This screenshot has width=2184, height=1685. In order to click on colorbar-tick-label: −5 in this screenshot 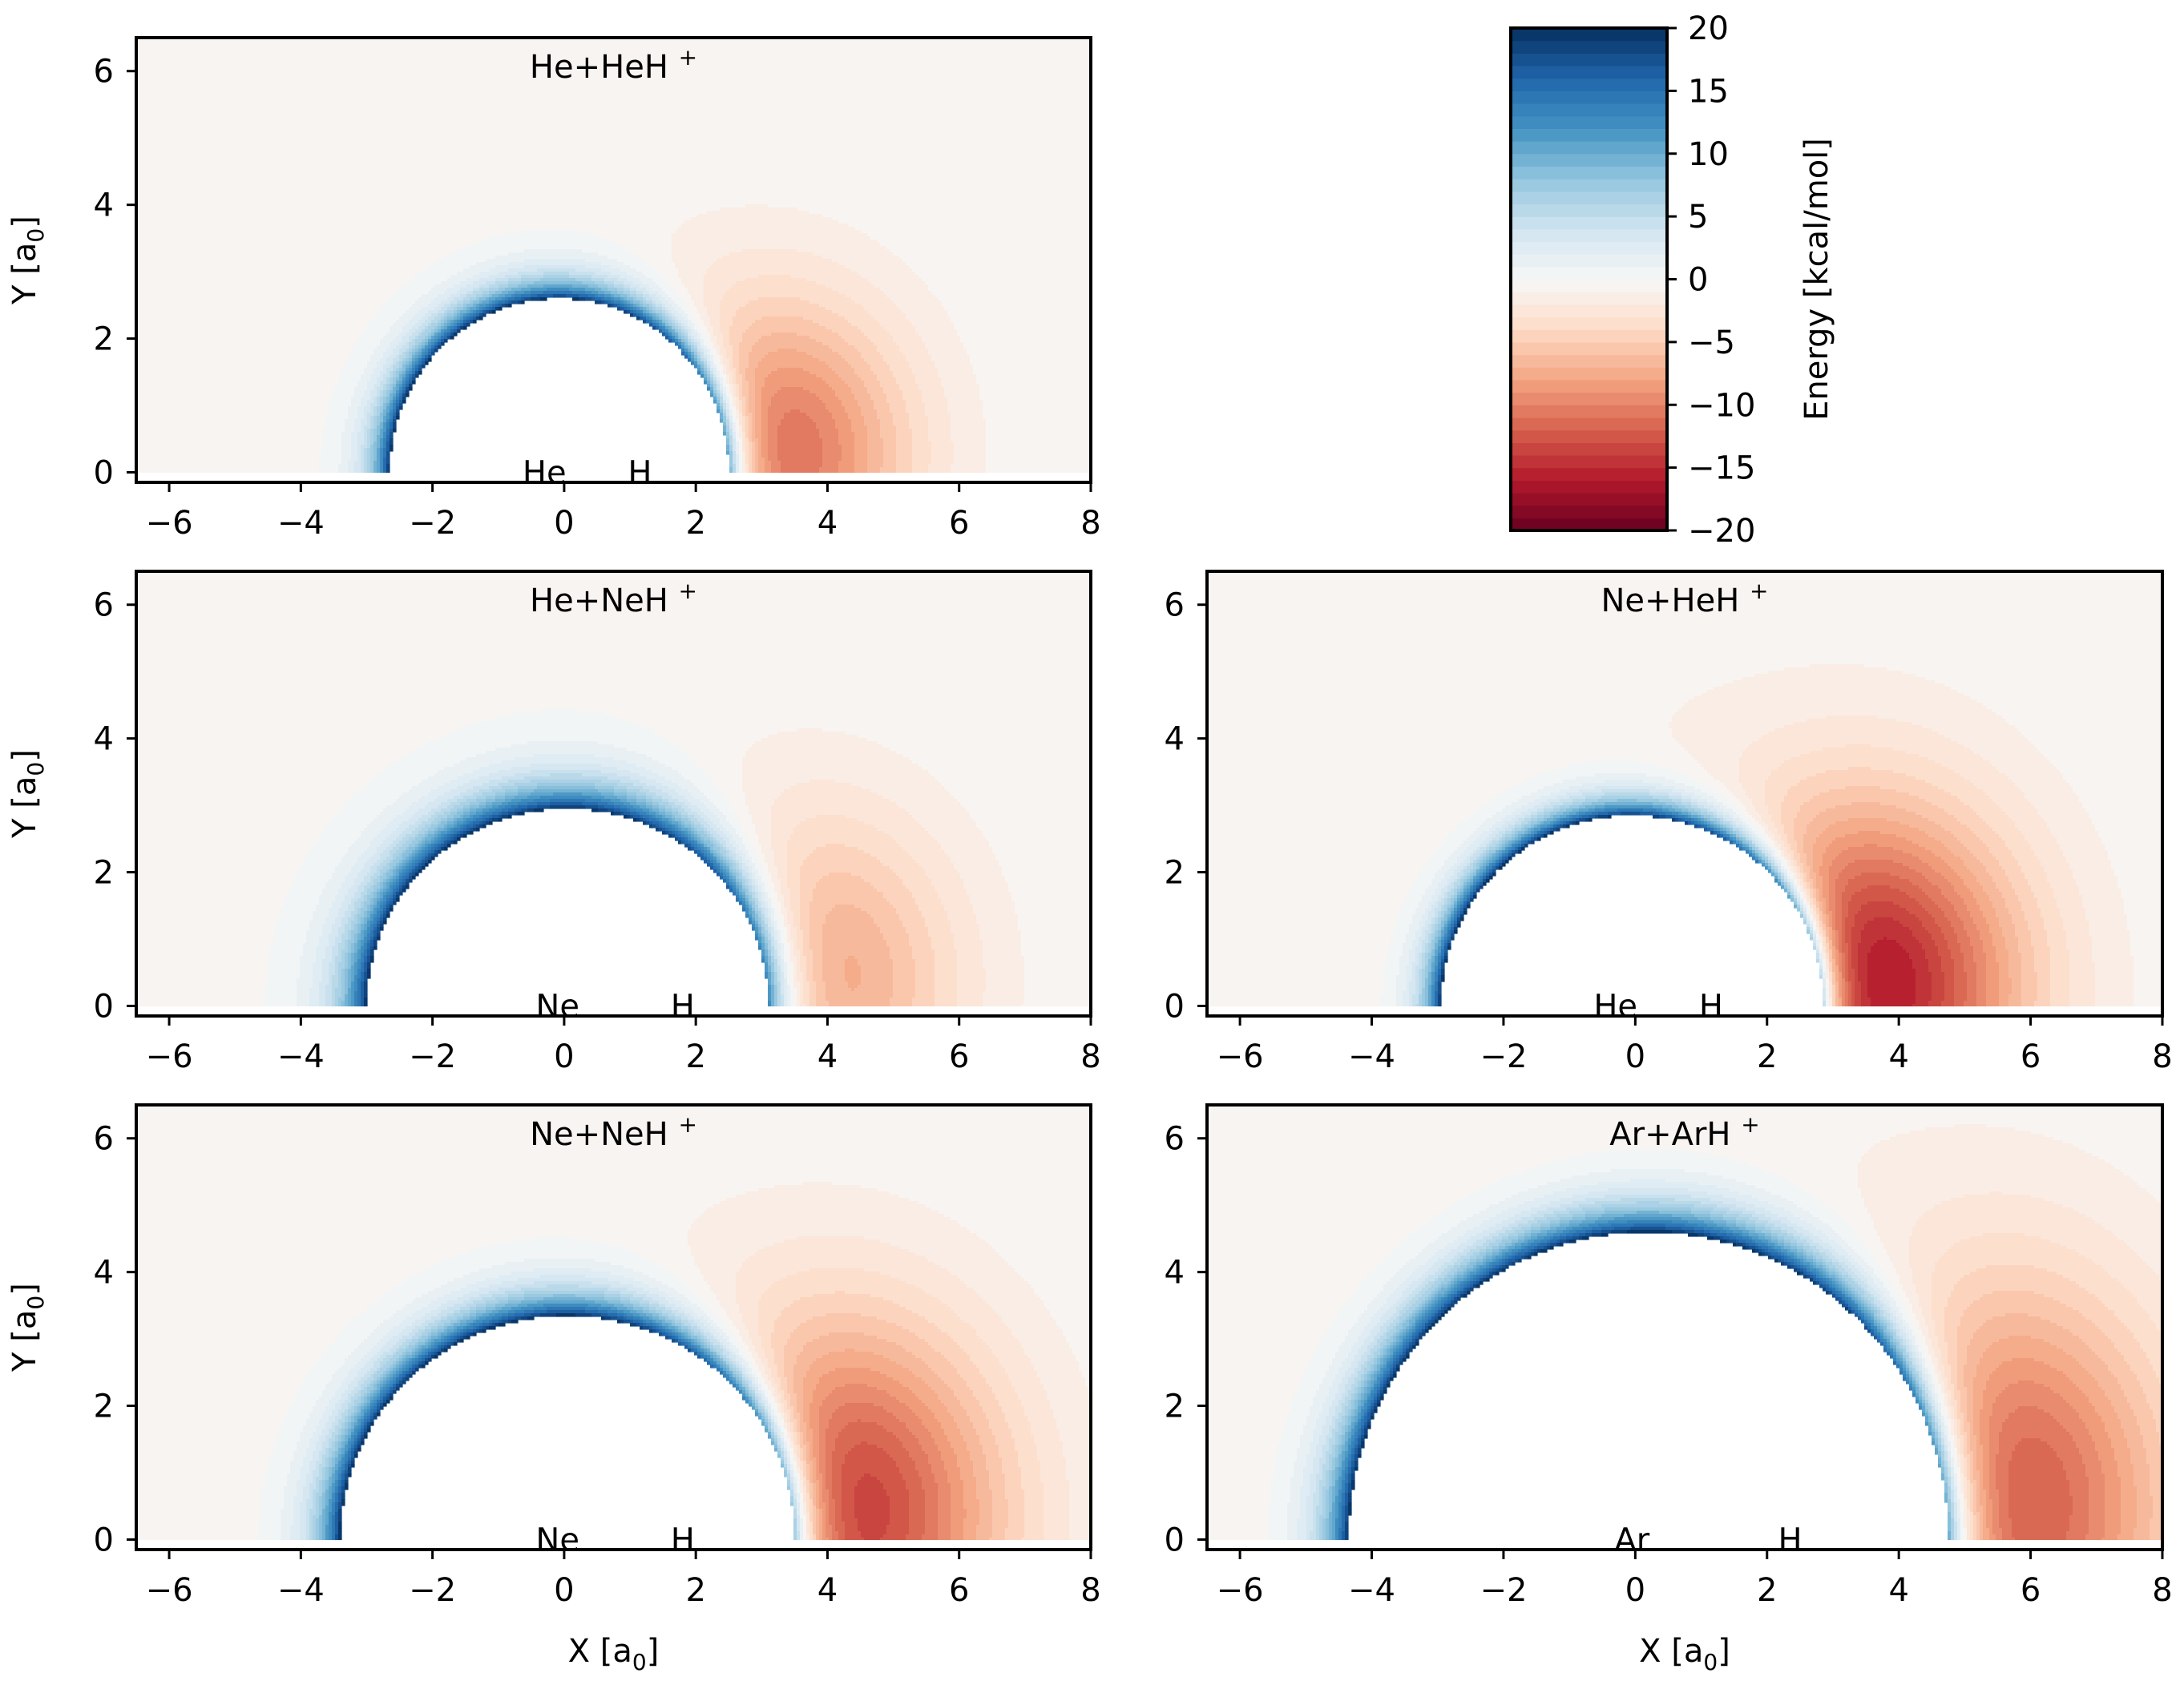, I will do `click(1712, 343)`.